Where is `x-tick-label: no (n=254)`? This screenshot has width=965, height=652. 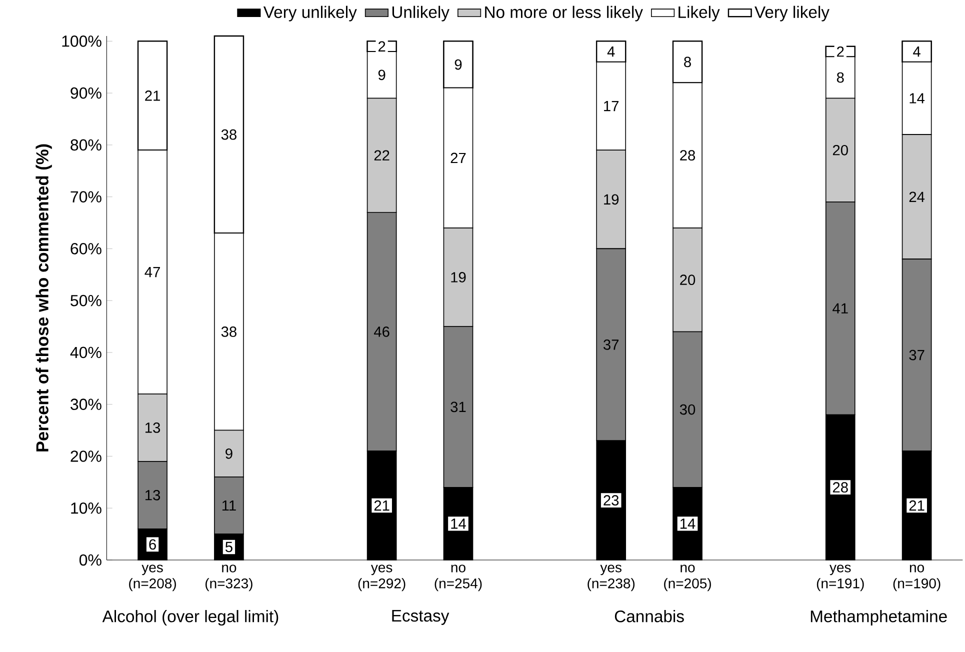 x-tick-label: no (n=254) is located at coordinates (458, 578).